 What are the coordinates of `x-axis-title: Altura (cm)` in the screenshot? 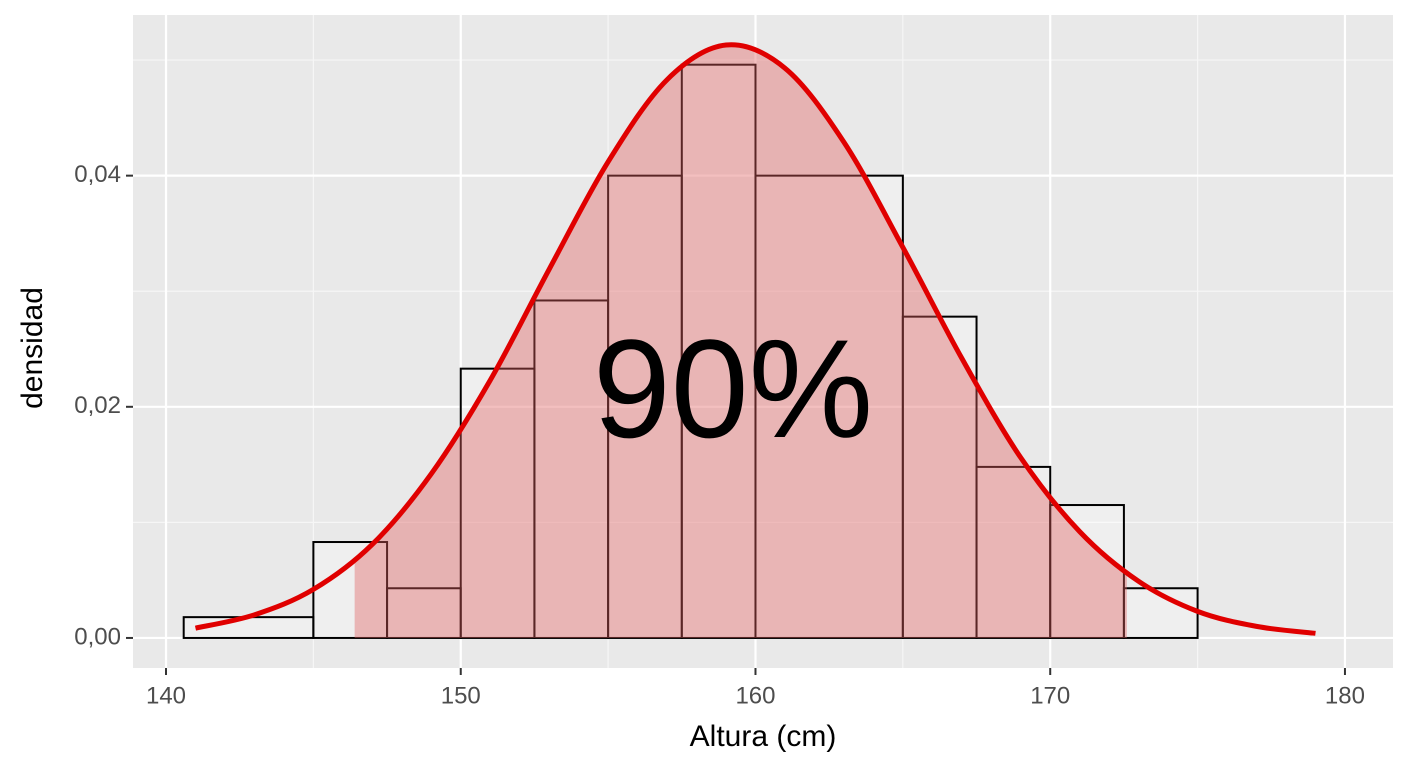 It's located at (763, 736).